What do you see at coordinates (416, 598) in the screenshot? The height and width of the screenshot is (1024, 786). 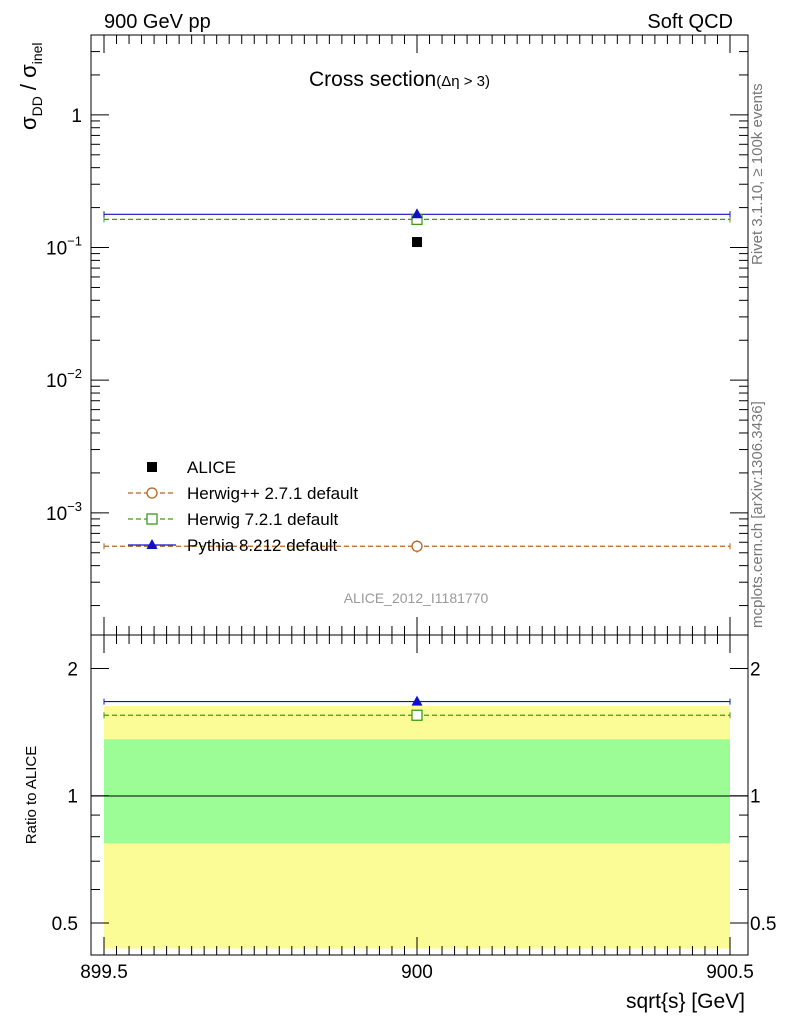 I see `analysis-watermark: ALICE_2012_I1181770` at bounding box center [416, 598].